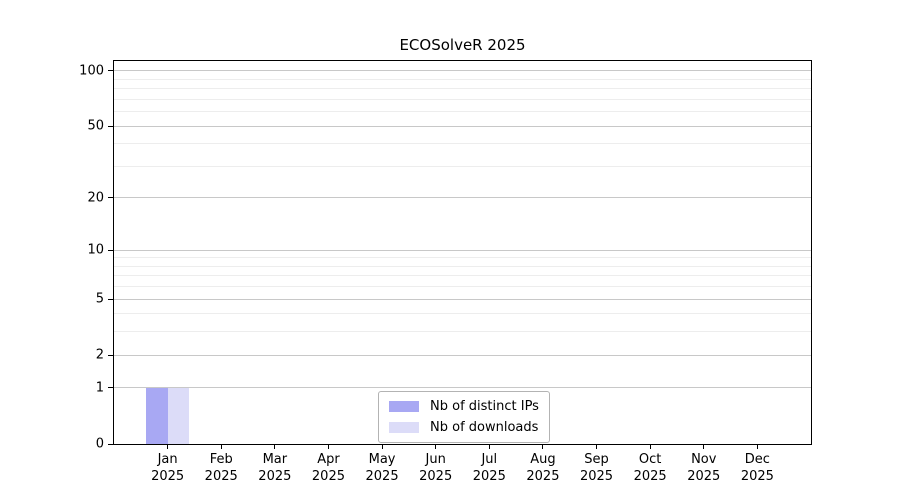 The height and width of the screenshot is (500, 900). Describe the element at coordinates (221, 468) in the screenshot. I see `x-axis-tick-label: Feb 2025` at that location.